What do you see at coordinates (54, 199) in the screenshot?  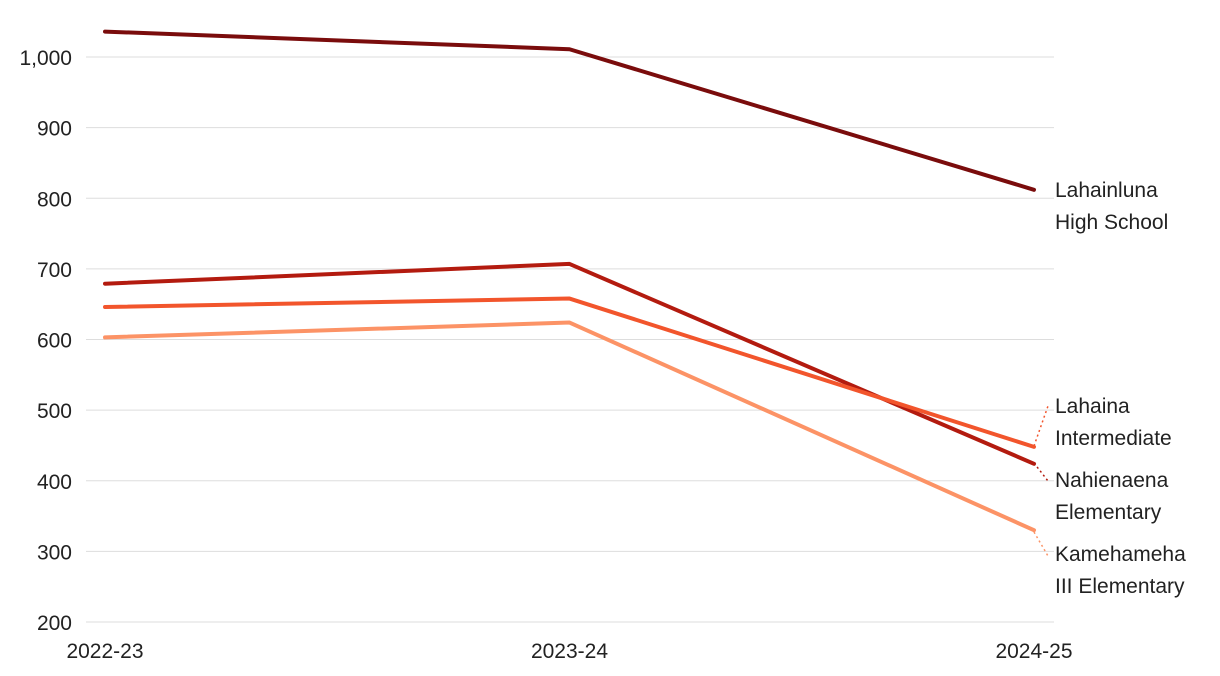 I see `y-tick-label: 800` at bounding box center [54, 199].